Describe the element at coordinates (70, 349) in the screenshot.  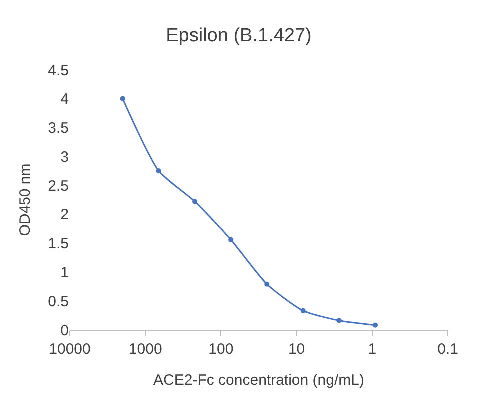
I see `x-tick-label: 10000` at that location.